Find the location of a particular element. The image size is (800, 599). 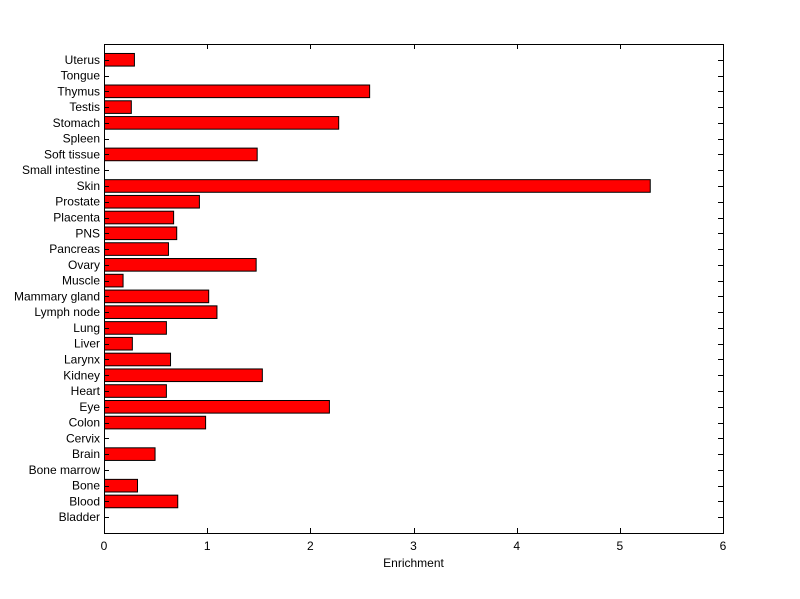

x-axis-title: Enrichment is located at coordinates (413, 563).